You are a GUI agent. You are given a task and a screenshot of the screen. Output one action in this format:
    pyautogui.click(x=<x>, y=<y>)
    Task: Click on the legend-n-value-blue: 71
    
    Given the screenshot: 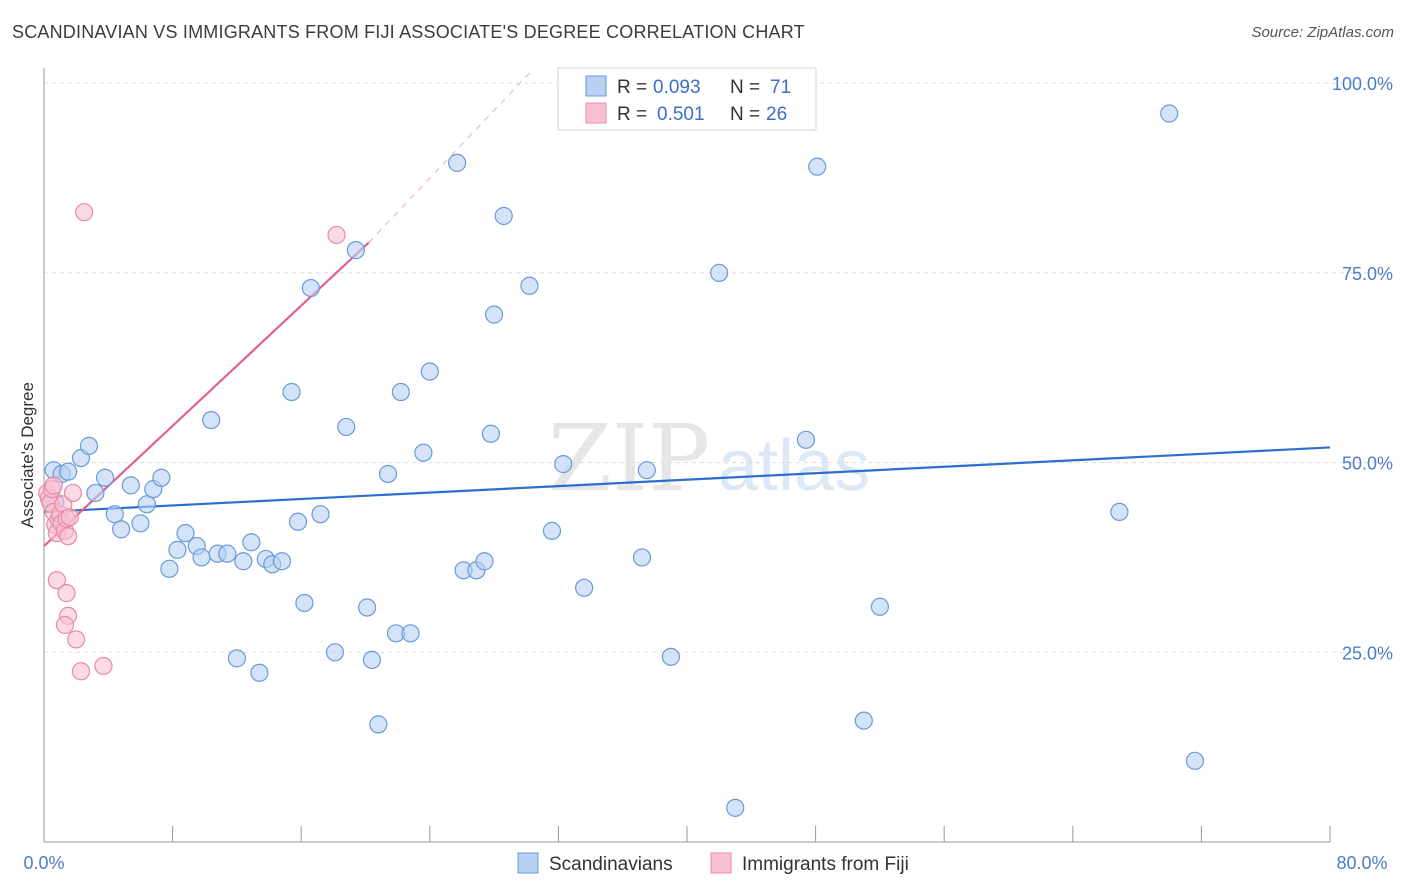 What is the action you would take?
    pyautogui.click(x=780, y=87)
    